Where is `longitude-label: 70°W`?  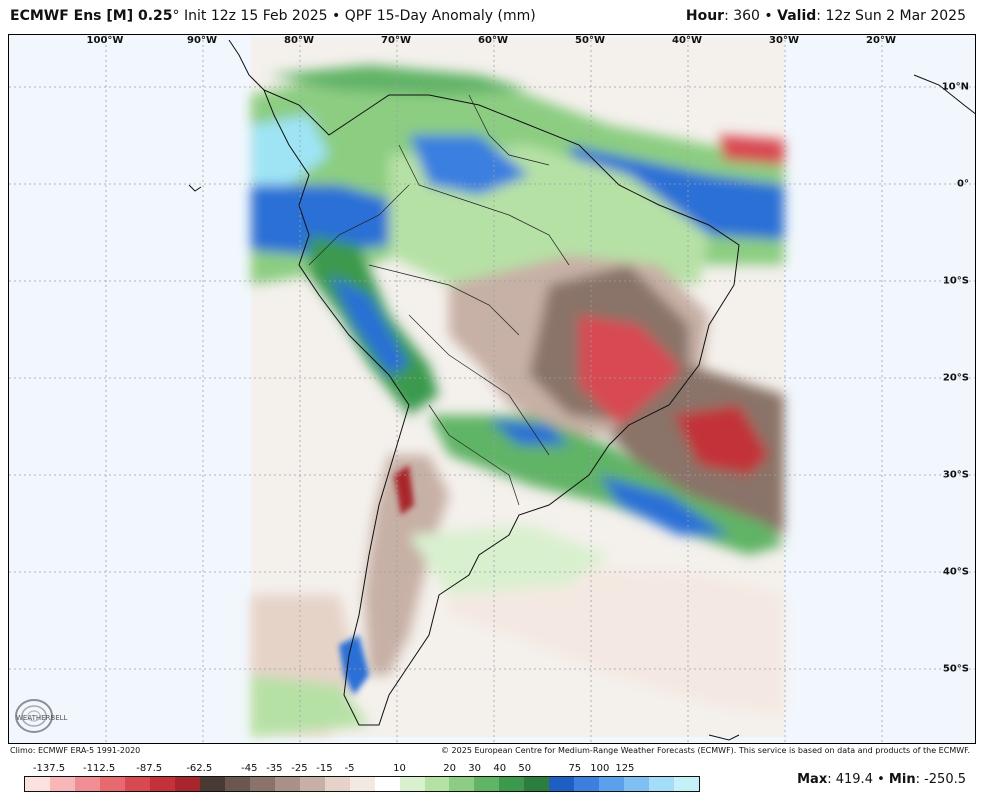 longitude-label: 70°W is located at coordinates (396, 40).